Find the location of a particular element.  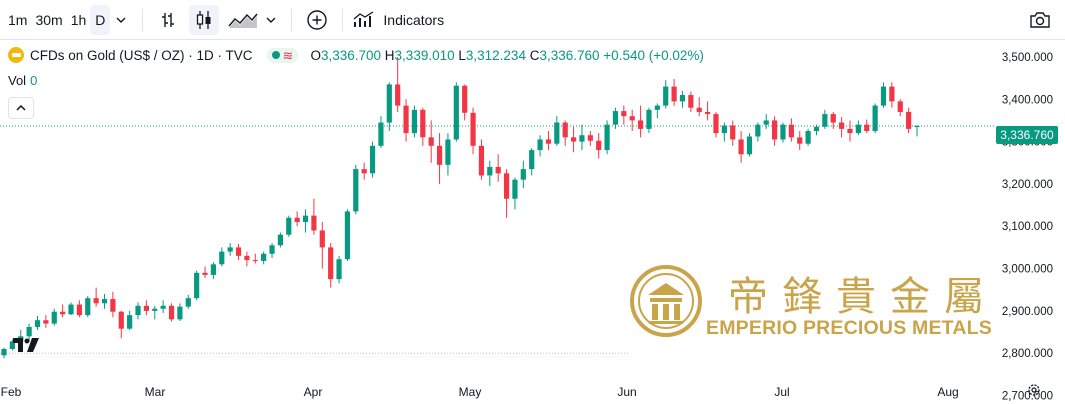

toolbar: 1m 30m 1h D Indicators is located at coordinates (532, 20).